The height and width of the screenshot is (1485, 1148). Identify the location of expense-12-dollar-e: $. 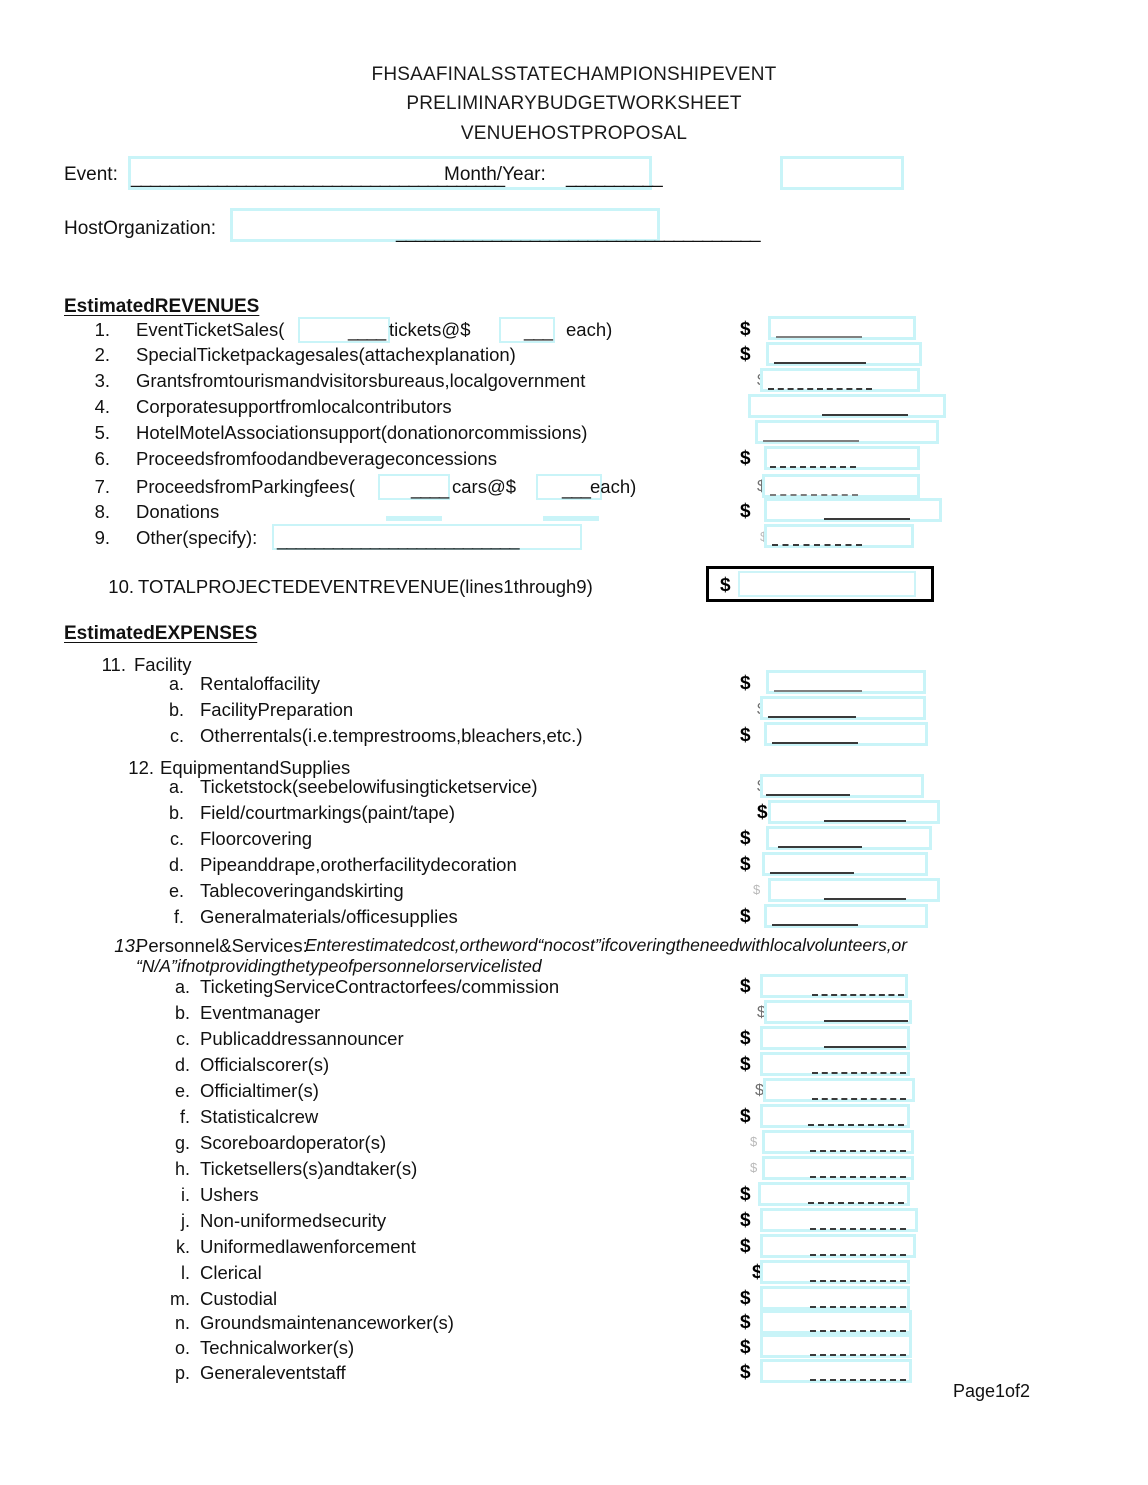
(757, 889).